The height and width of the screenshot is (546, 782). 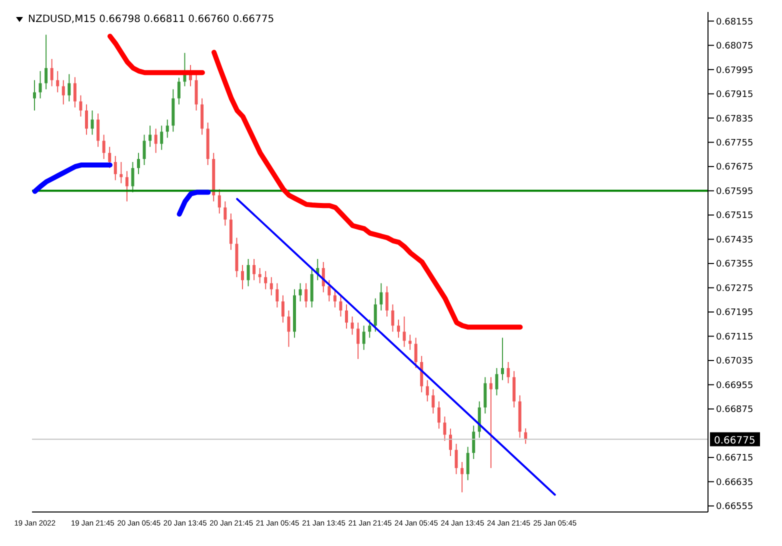 I want to click on y-tick-label: 0.67995, so click(x=735, y=71).